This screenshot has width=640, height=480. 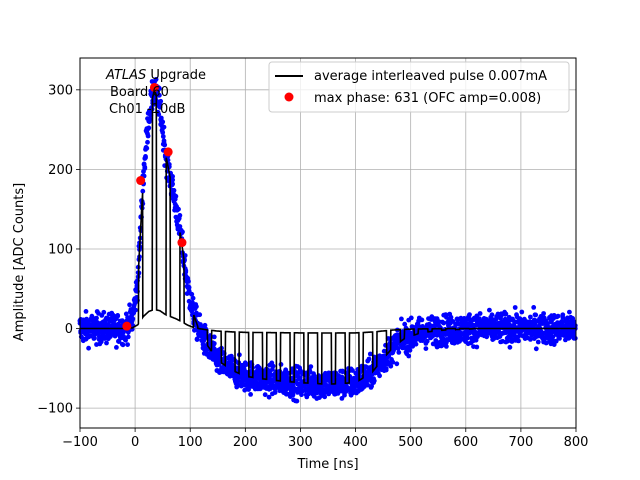 I want to click on x-tick-label: 200, so click(x=245, y=442).